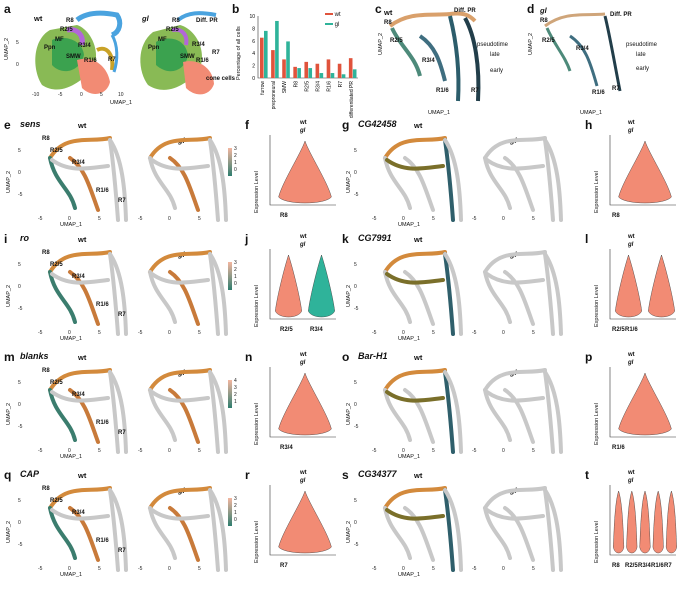 The height and width of the screenshot is (595, 685). I want to click on panel-label-b: b, so click(236, 9).